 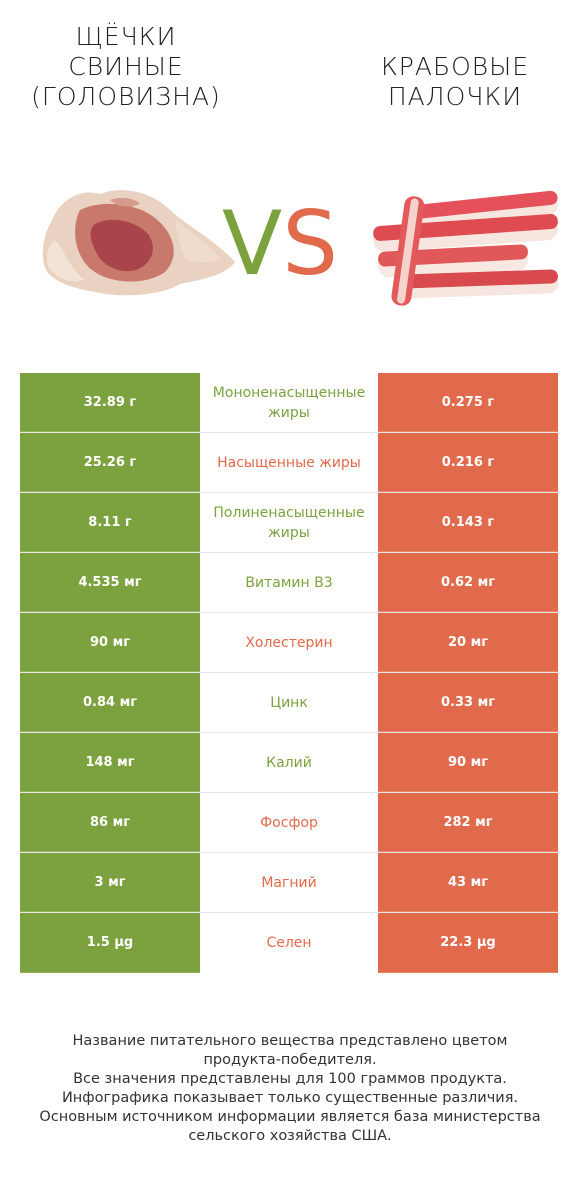 I want to click on left-value: 3 мг, so click(x=110, y=882).